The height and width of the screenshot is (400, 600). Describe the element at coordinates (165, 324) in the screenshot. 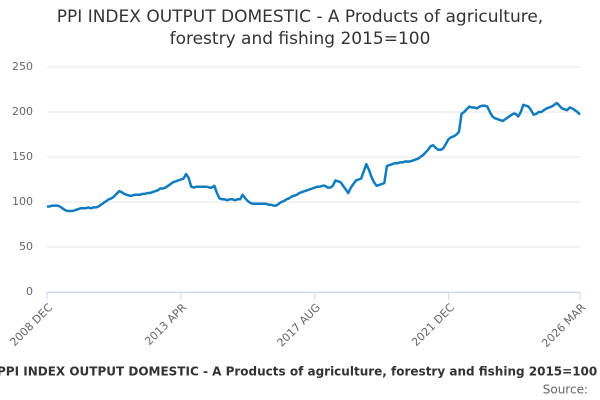

I see `x-tick-label: 2013 APR` at that location.